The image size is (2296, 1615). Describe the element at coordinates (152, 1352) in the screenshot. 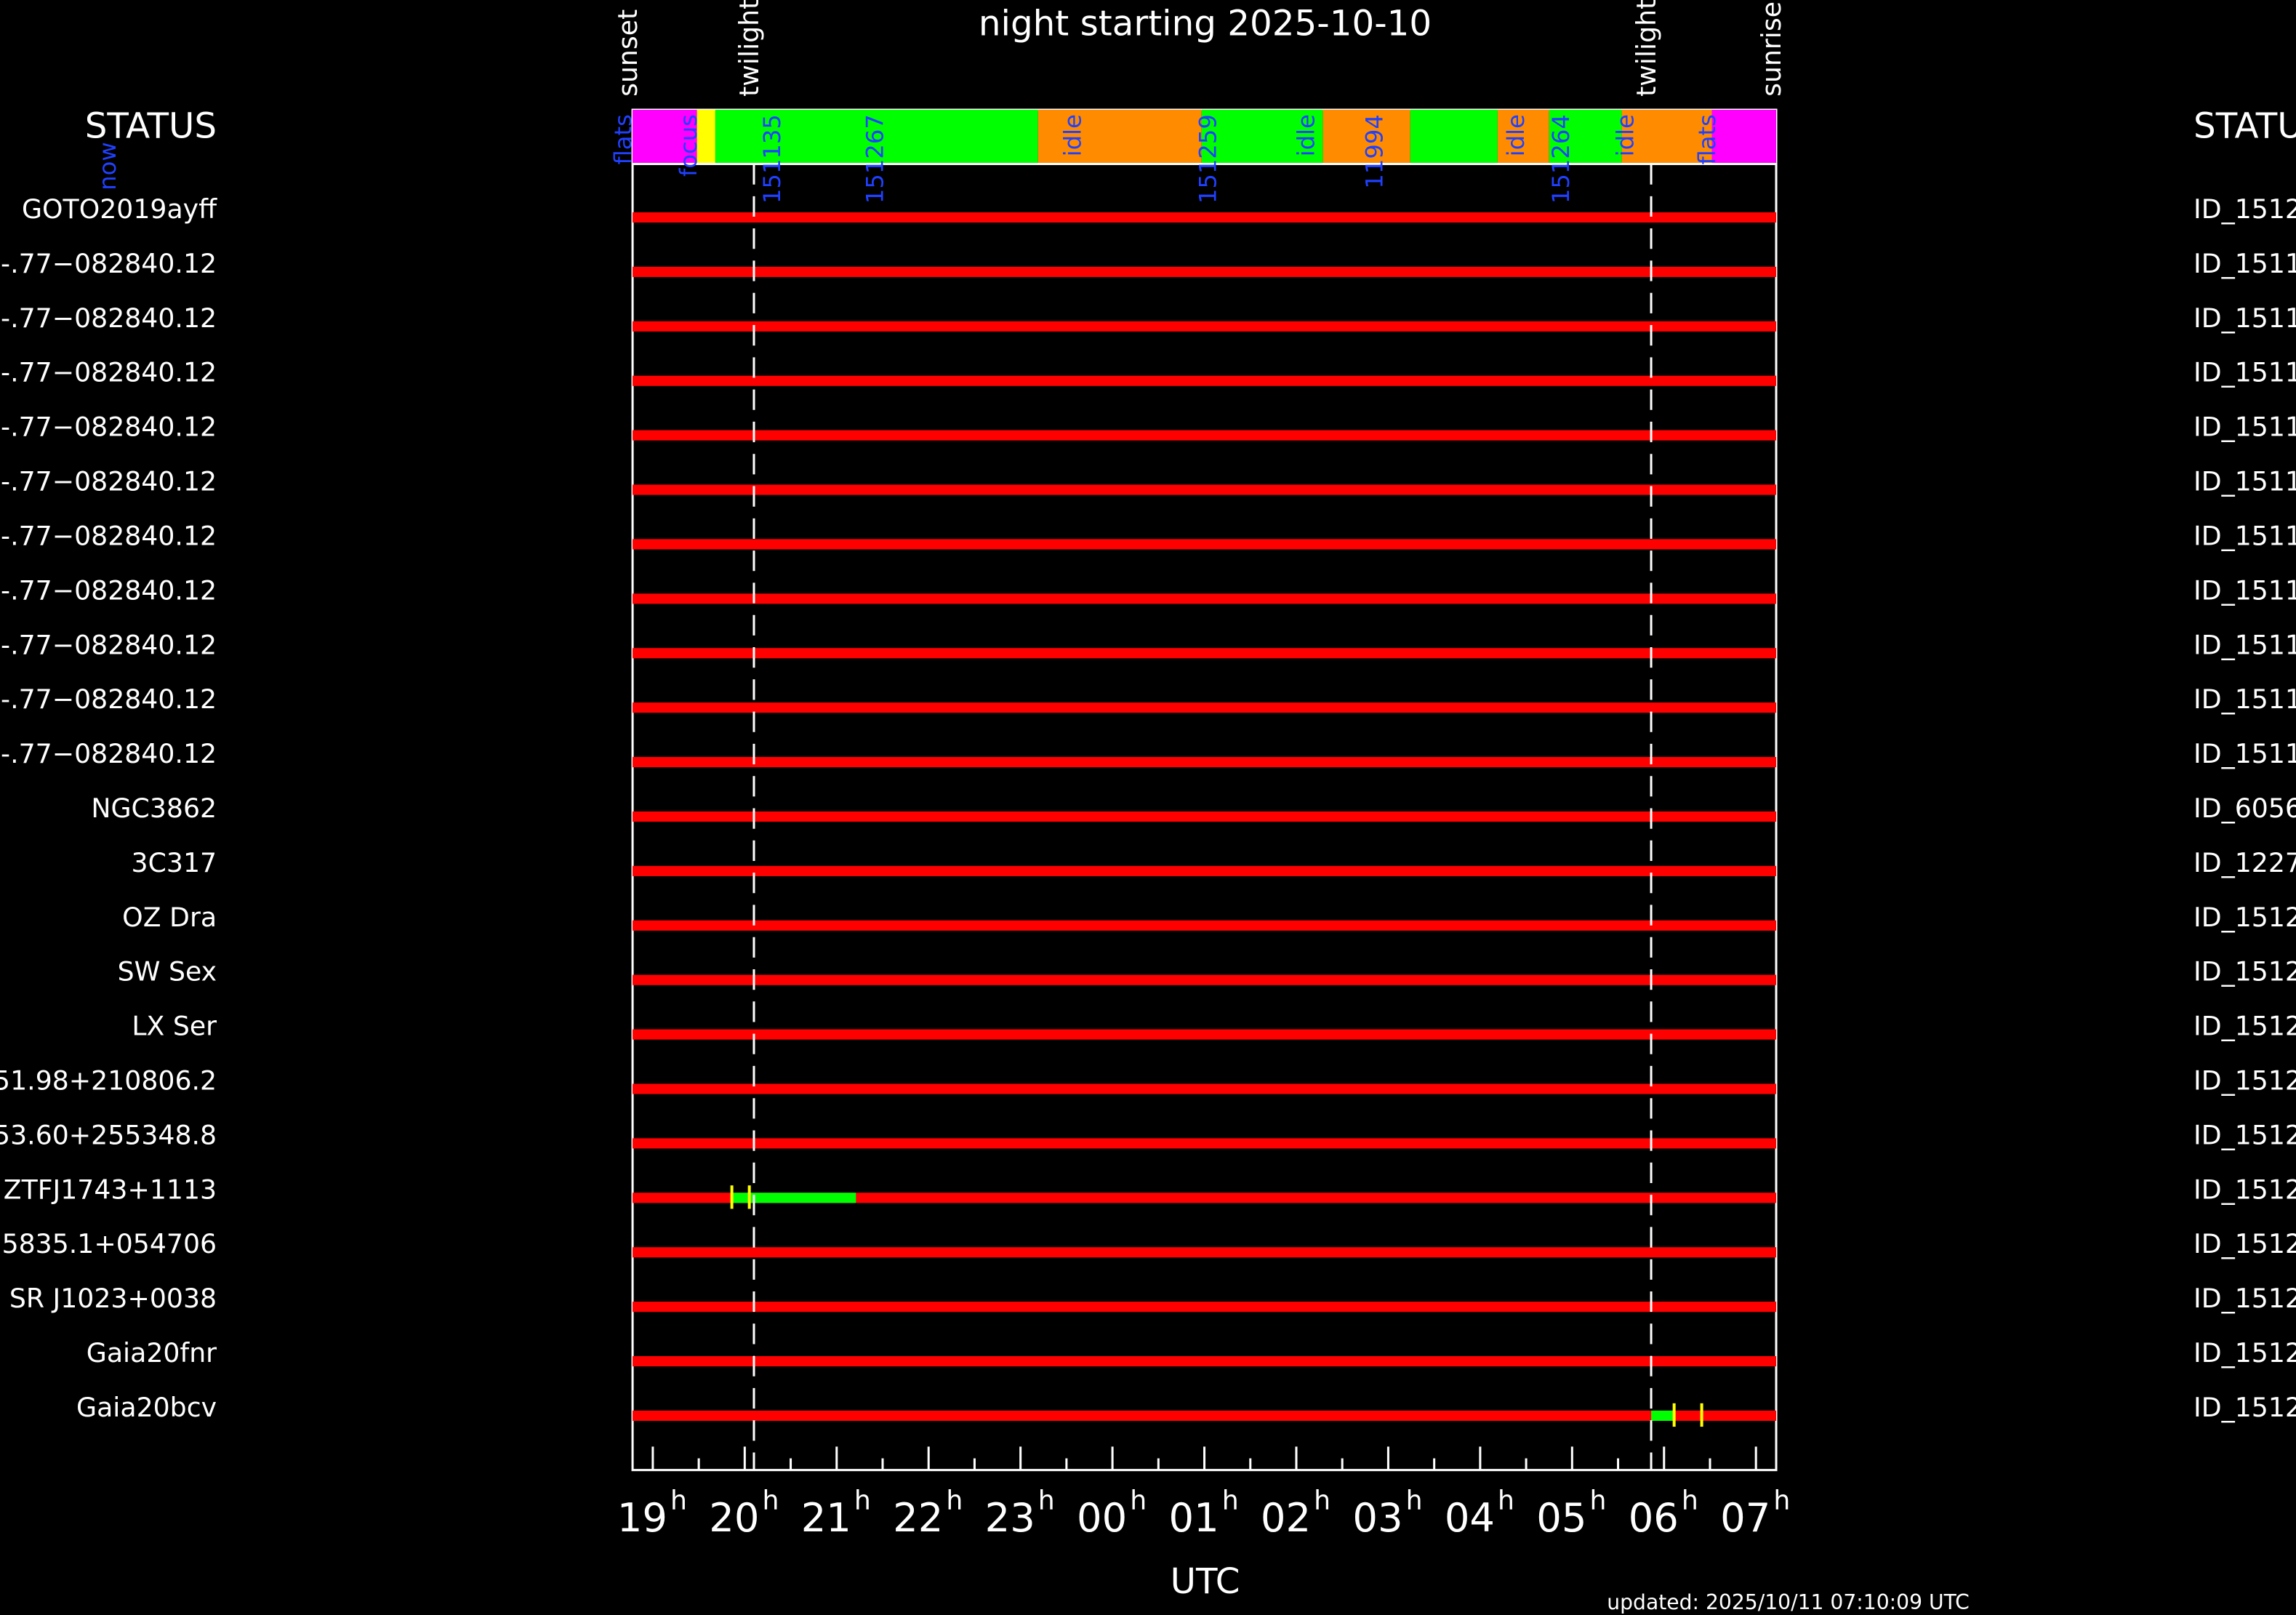

I see `target-name: Gaia20fnr` at that location.